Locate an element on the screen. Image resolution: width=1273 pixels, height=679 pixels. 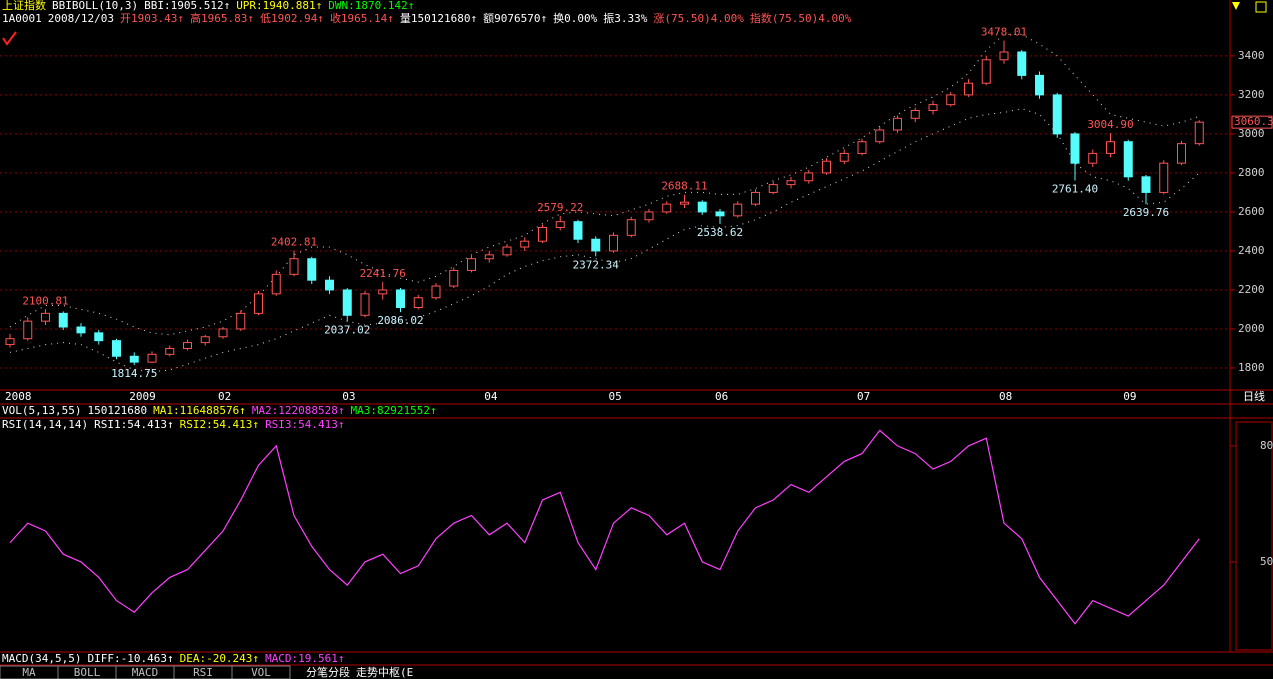
low-label: 2639.76 is located at coordinates (1146, 212).